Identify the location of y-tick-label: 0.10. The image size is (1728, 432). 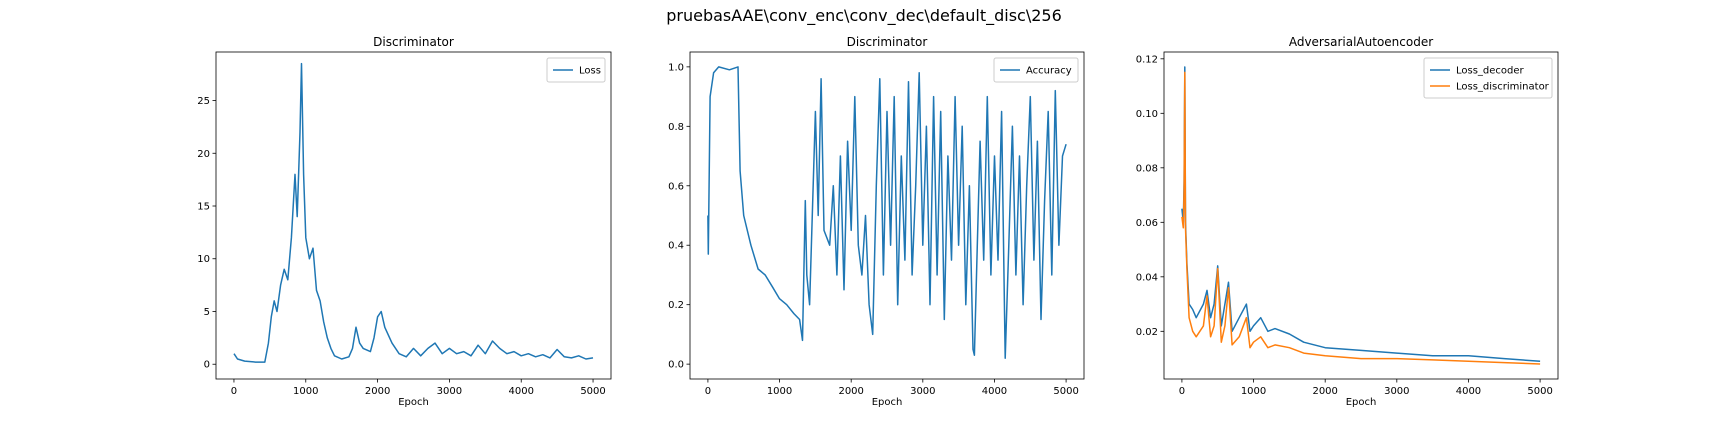
(1147, 114).